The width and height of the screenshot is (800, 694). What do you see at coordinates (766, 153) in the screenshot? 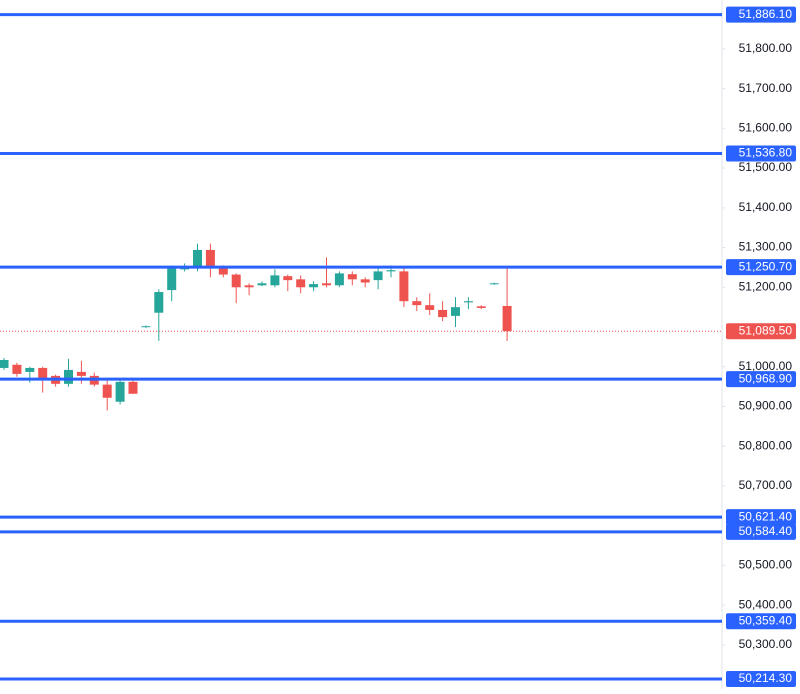
I see `level-label: 51,536.80` at bounding box center [766, 153].